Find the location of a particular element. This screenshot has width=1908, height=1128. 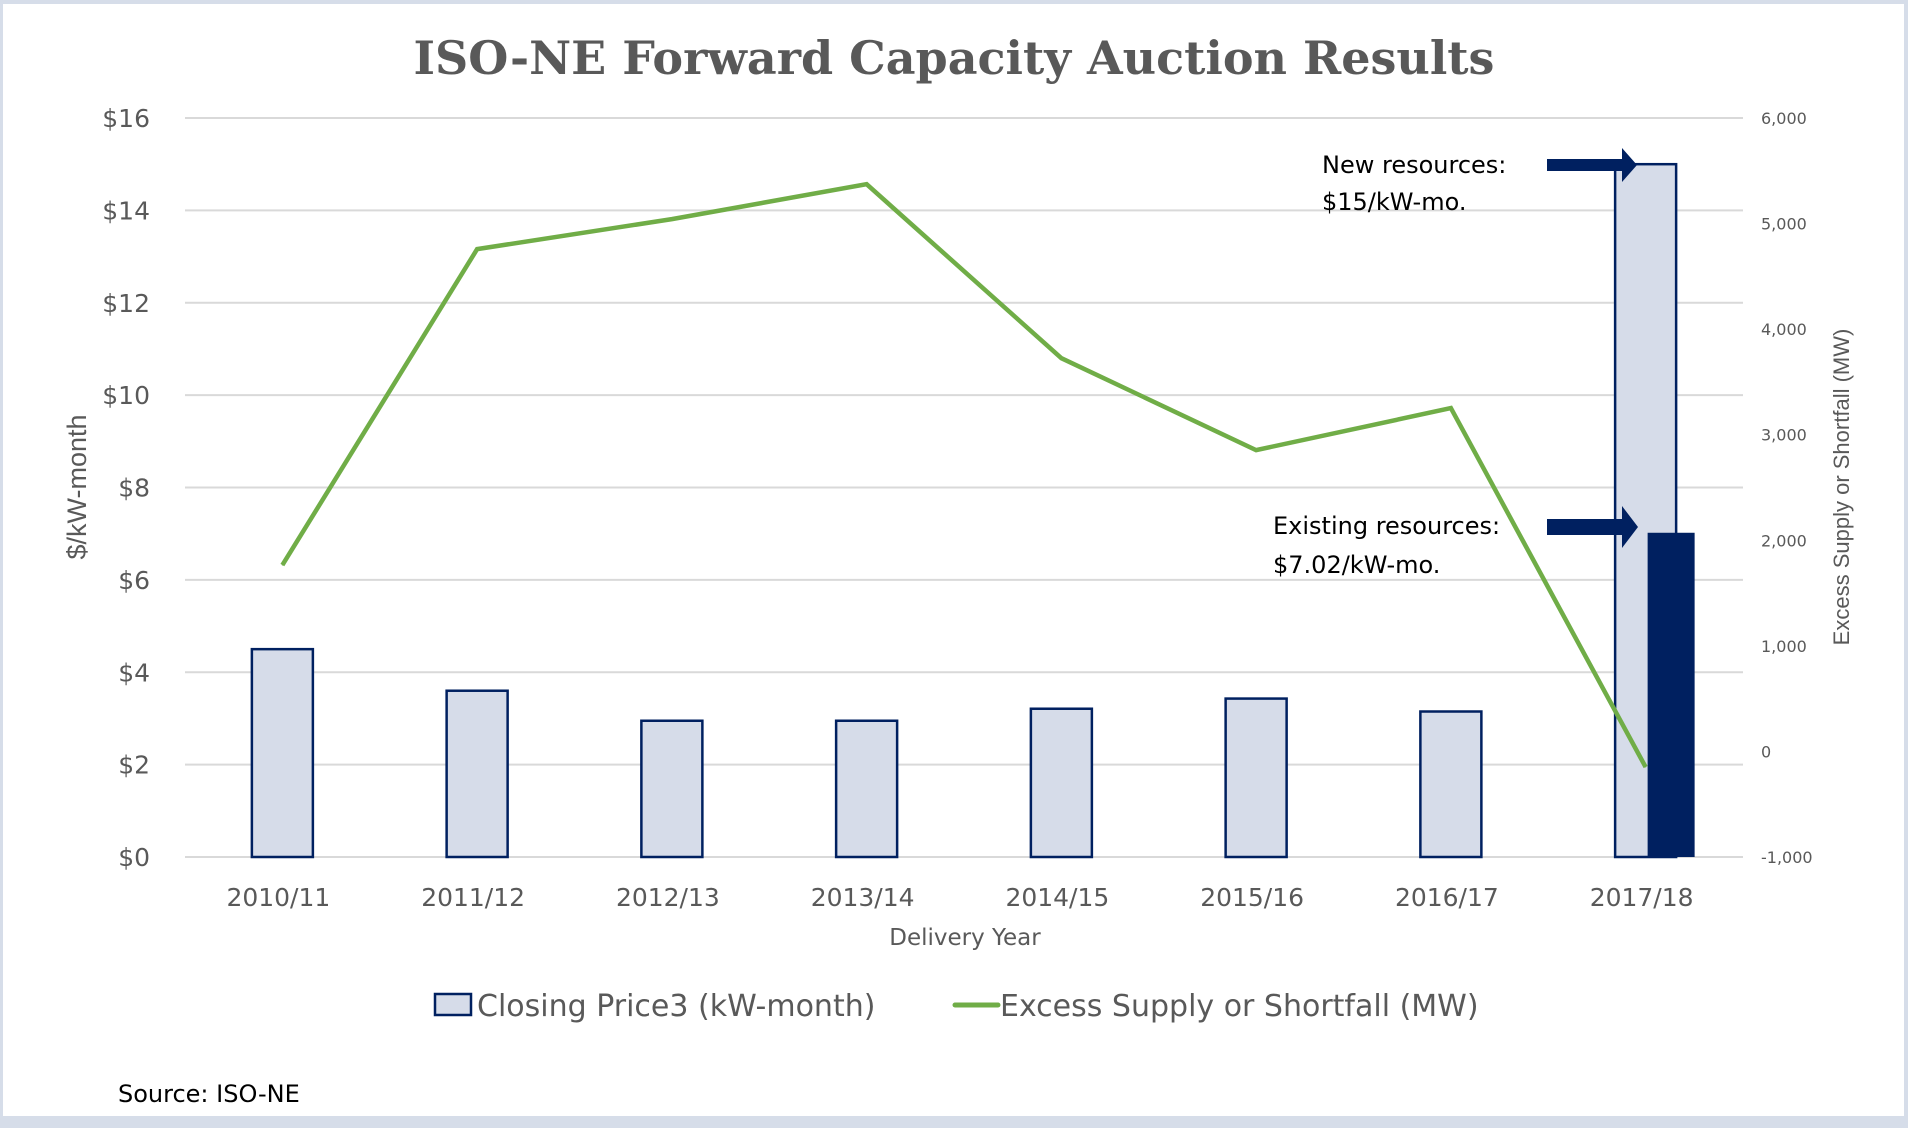

legend-swatch-bar is located at coordinates (453, 1004).